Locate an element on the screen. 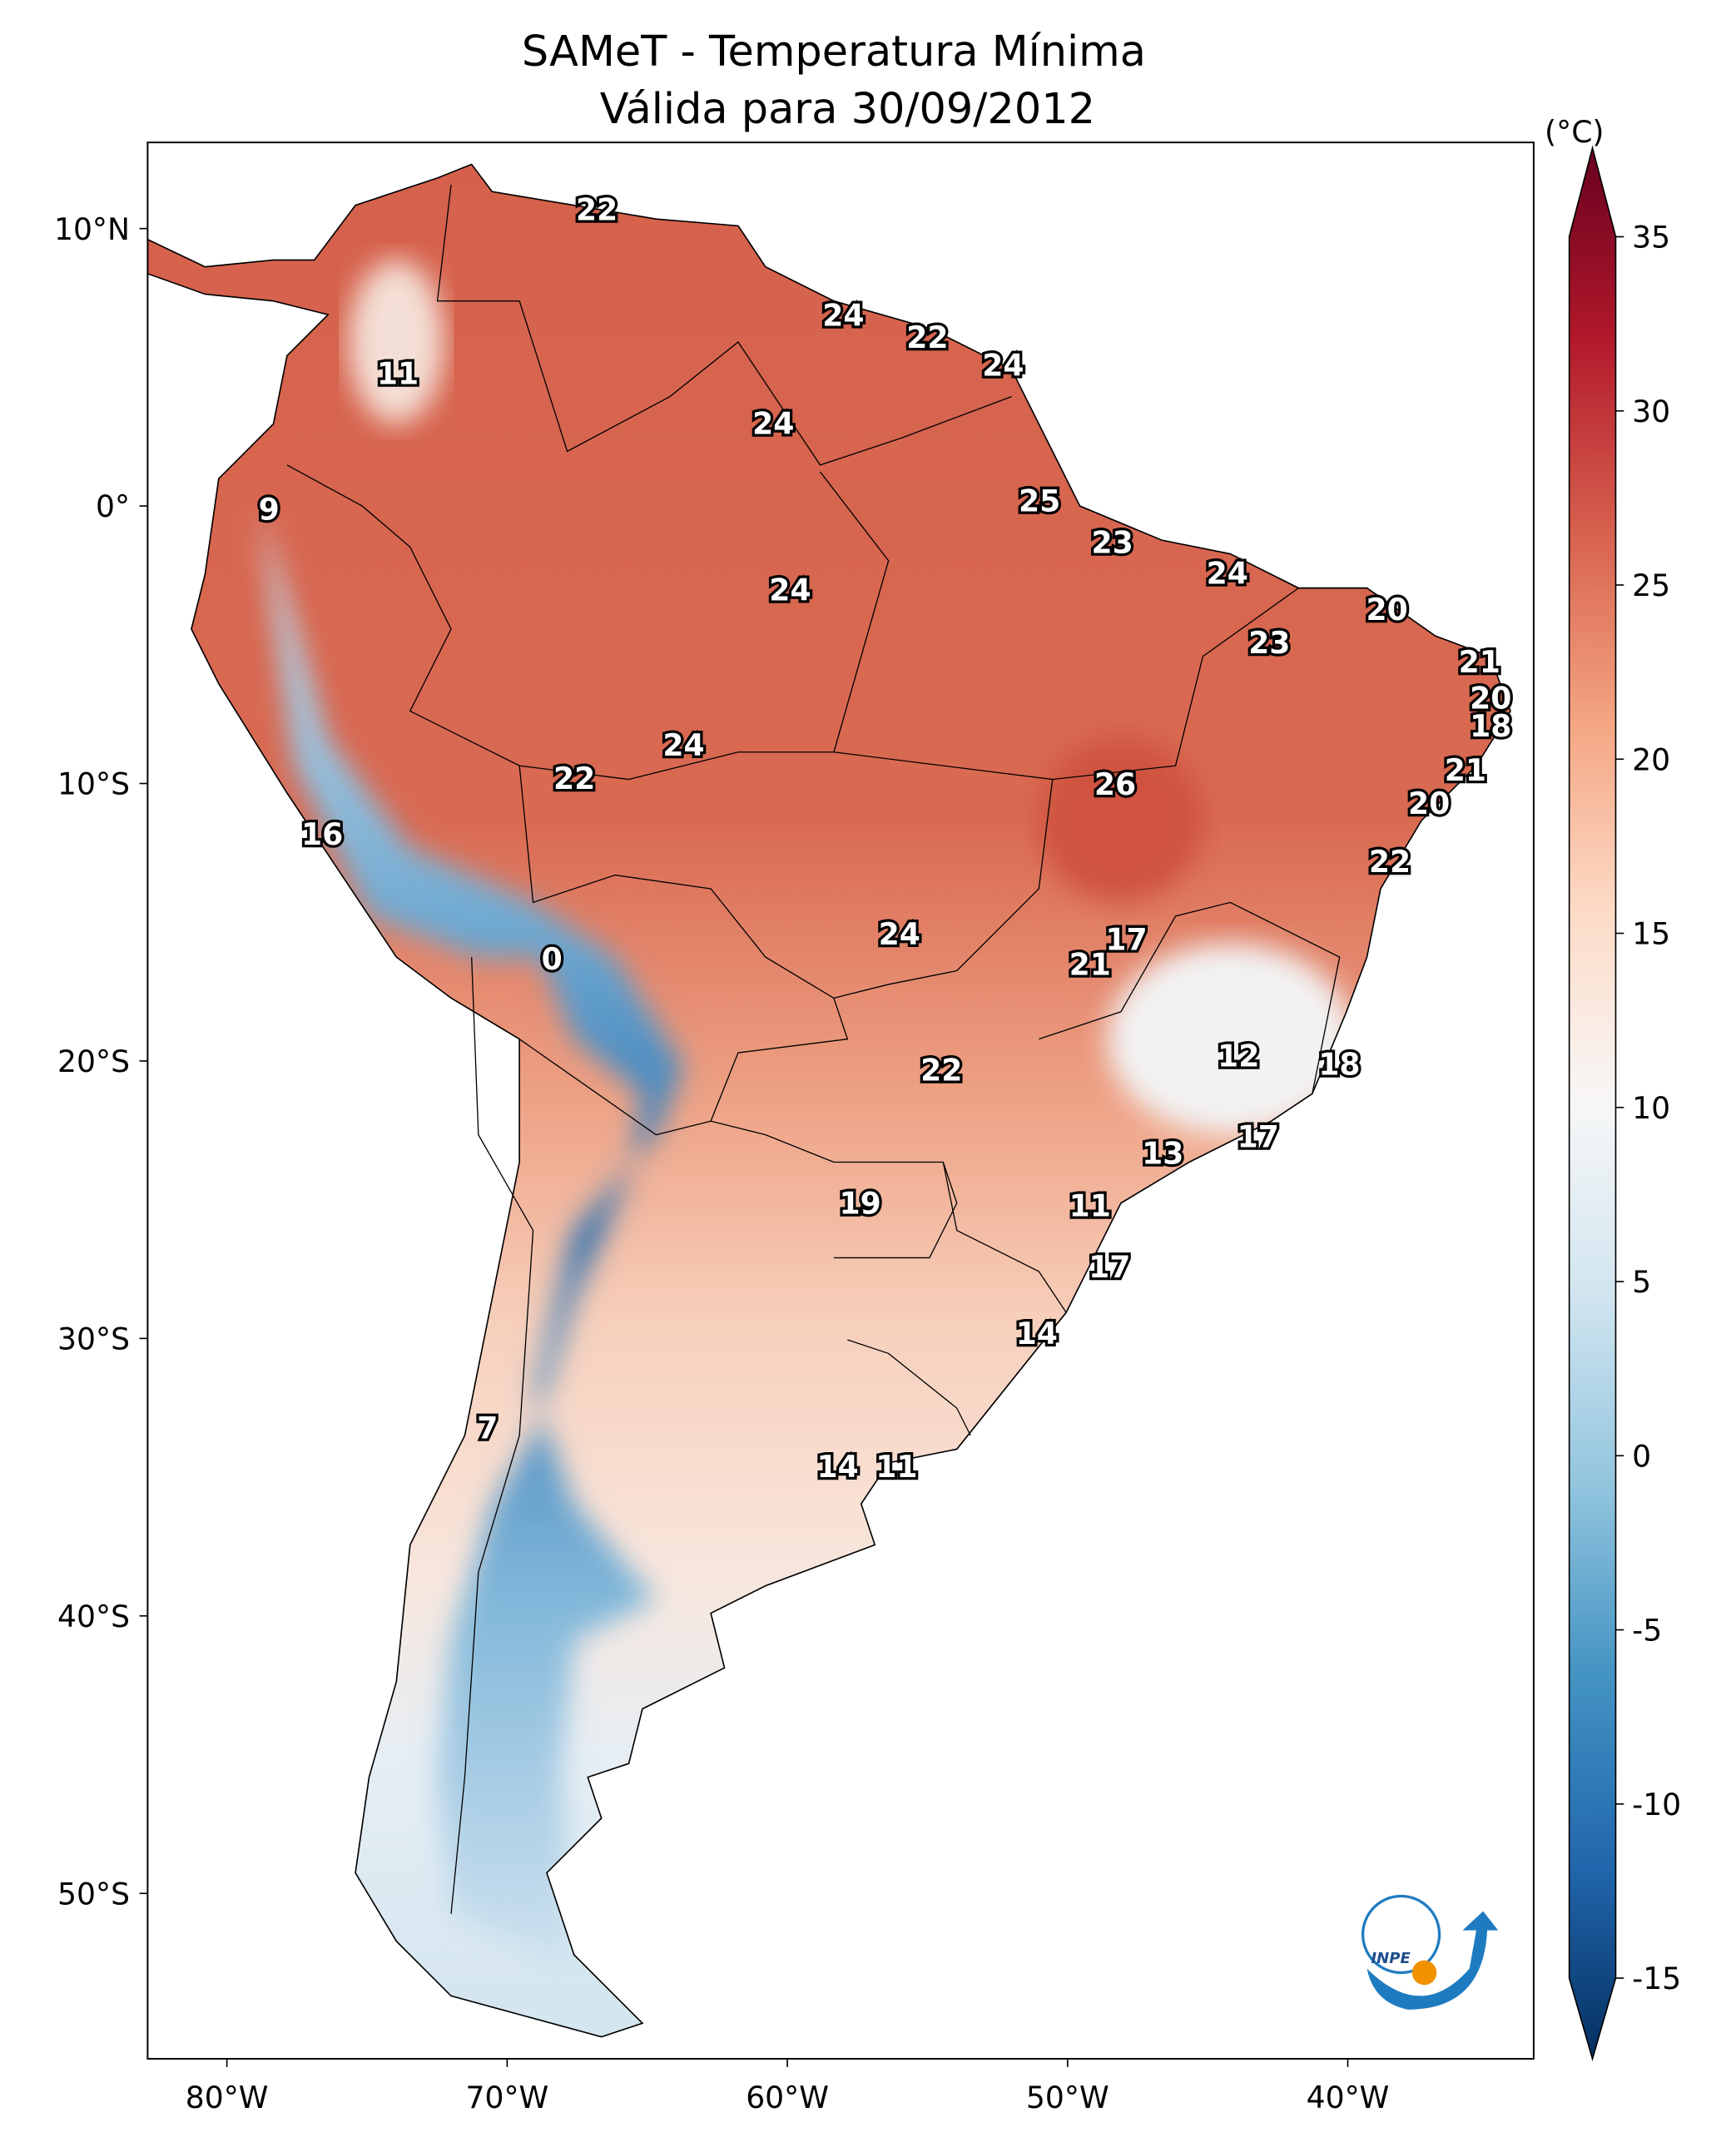 This screenshot has height=2152, width=1736. y-tick-label: 10°S is located at coordinates (94, 784).